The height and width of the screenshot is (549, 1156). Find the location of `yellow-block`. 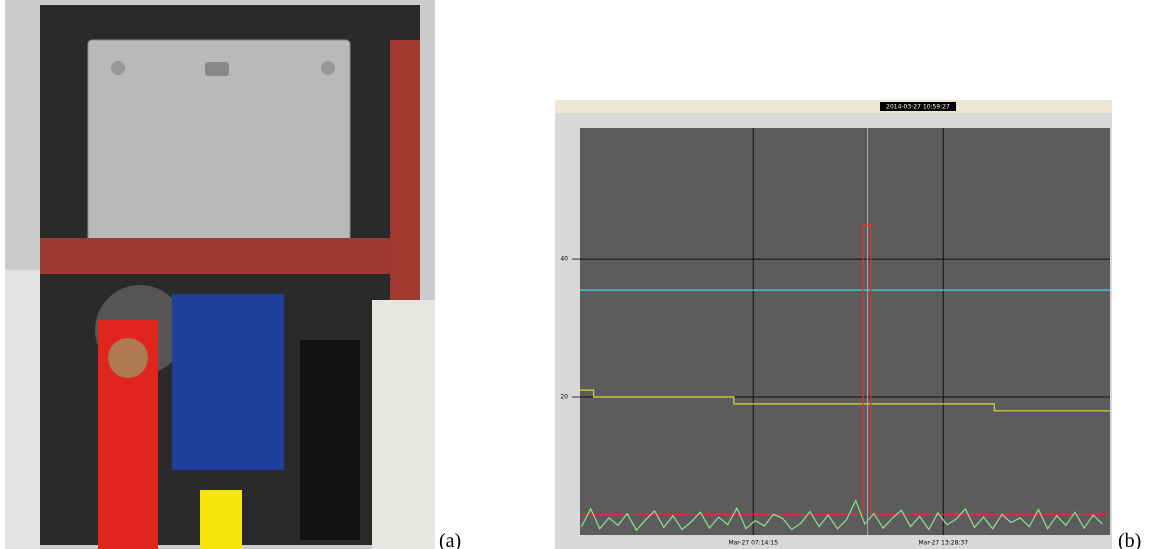

yellow-block is located at coordinates (221, 519).